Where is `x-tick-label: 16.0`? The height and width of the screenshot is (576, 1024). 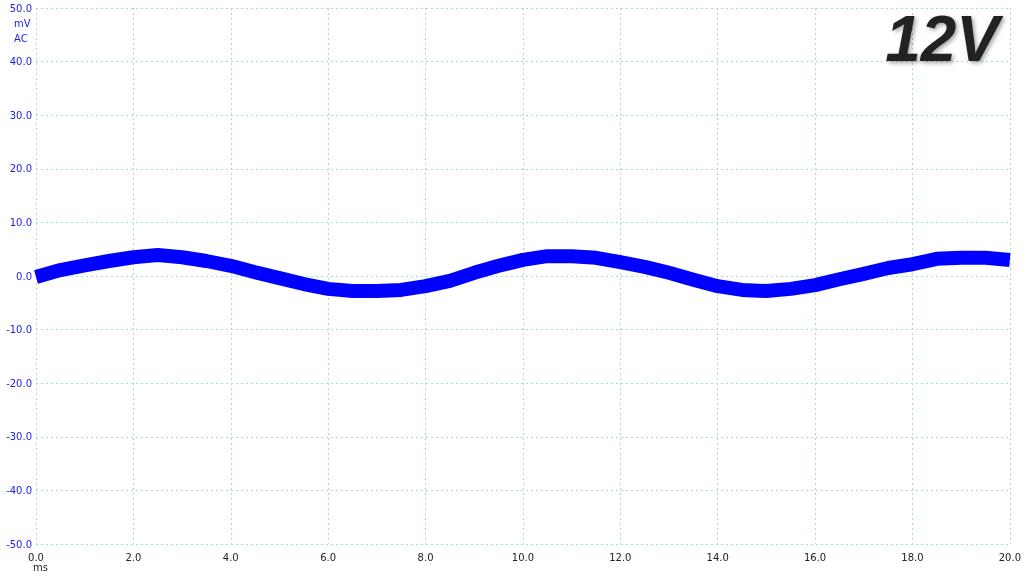 x-tick-label: 16.0 is located at coordinates (815, 557).